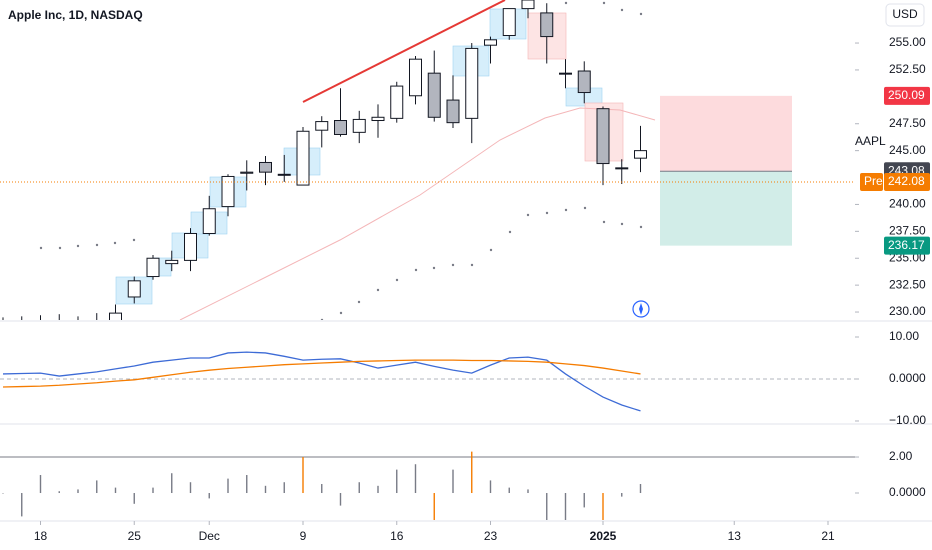  What do you see at coordinates (907, 123) in the screenshot?
I see `y-tick-label: 247.50` at bounding box center [907, 123].